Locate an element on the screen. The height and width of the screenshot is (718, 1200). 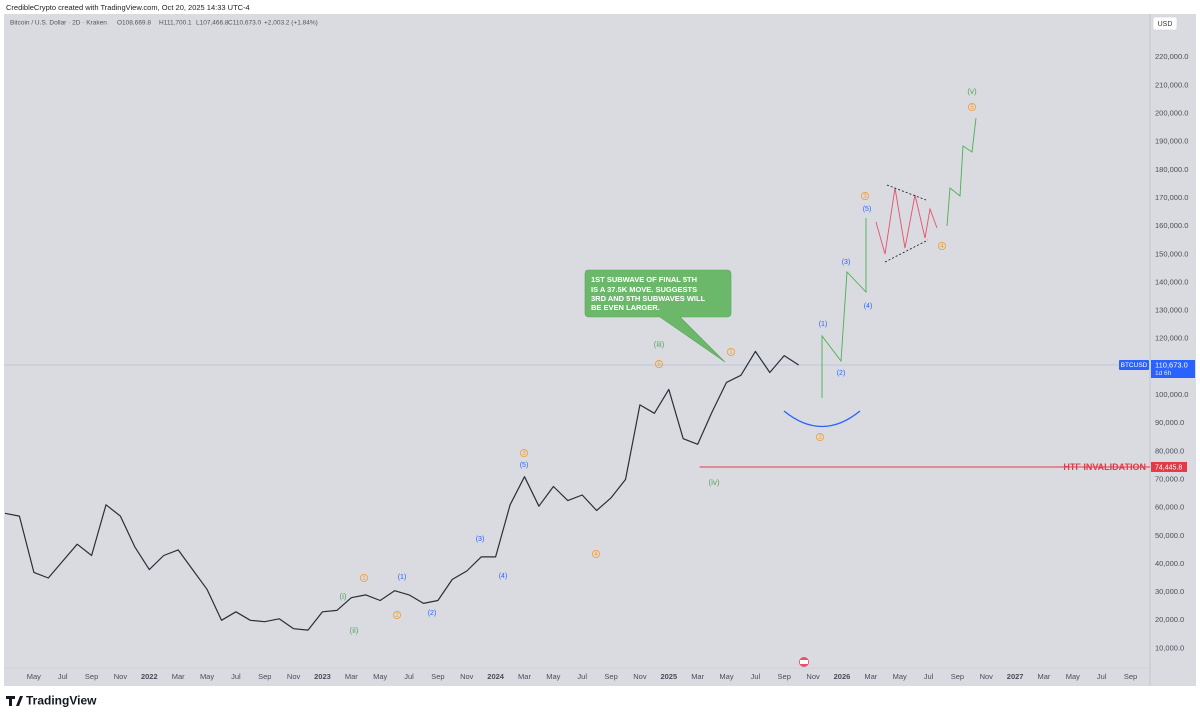
ohlc-close: C110,673.0 is located at coordinates (245, 23).